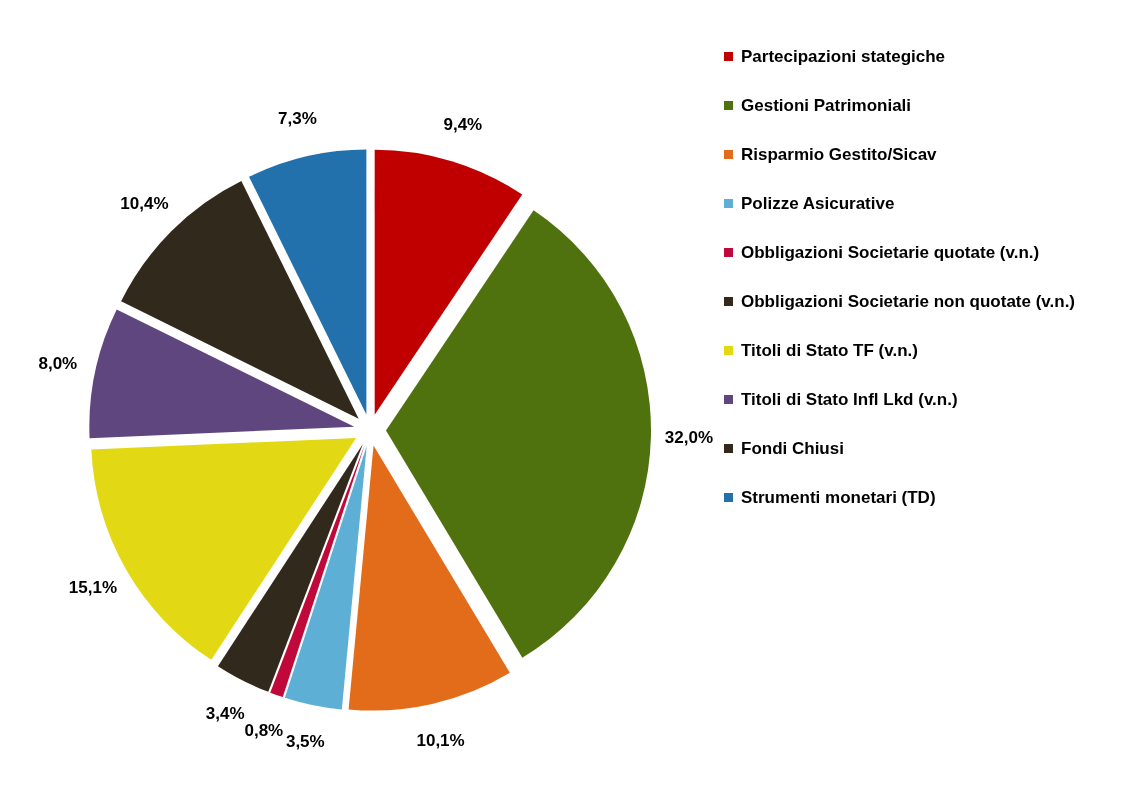  What do you see at coordinates (58, 364) in the screenshot?
I see `data-label: 8,0%` at bounding box center [58, 364].